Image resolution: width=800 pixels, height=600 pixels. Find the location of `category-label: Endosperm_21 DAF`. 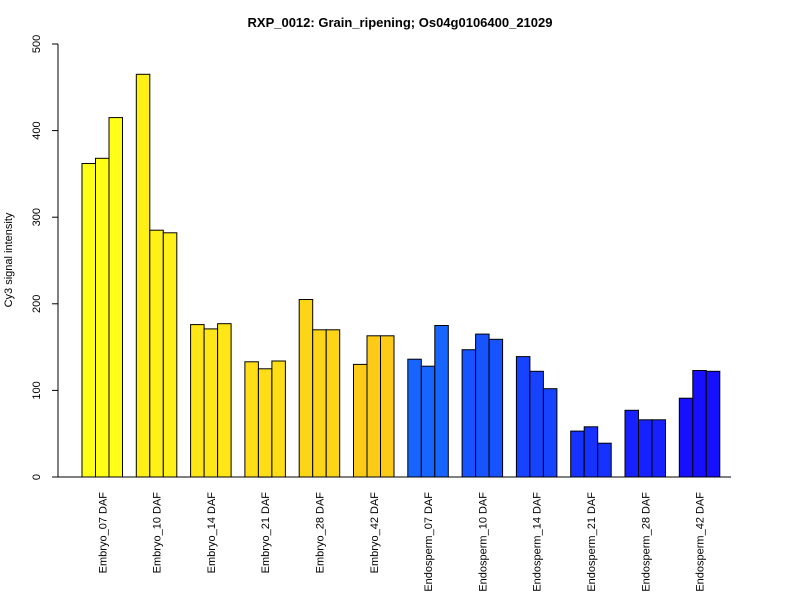

category-label: Endosperm_21 DAF is located at coordinates (592, 542).